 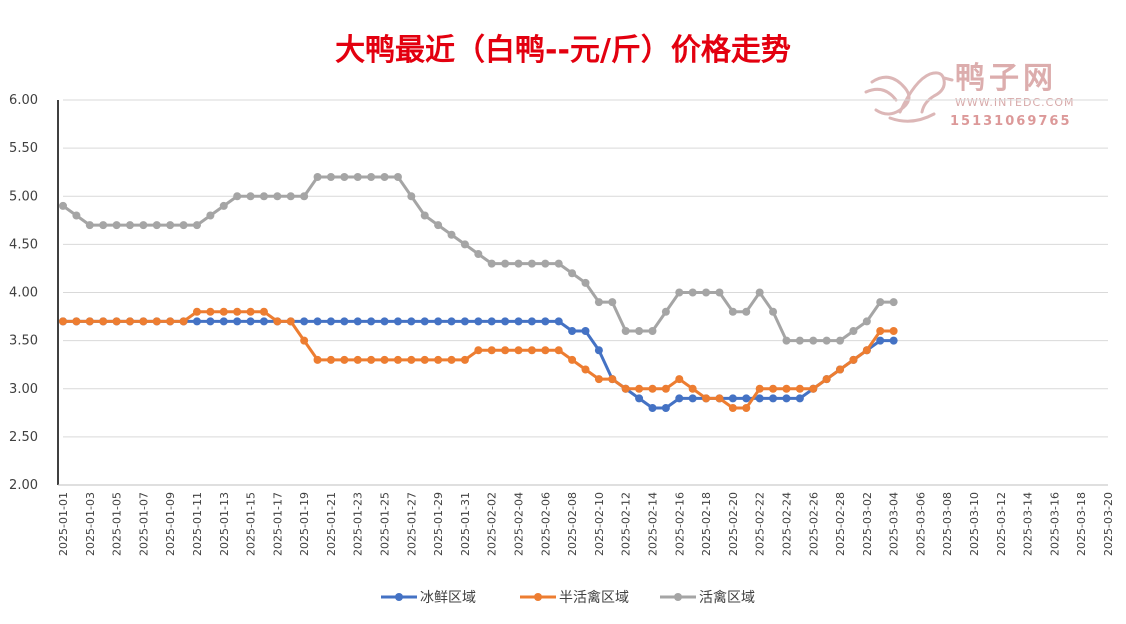 I want to click on x-tick-label: 2025-01-19, so click(x=304, y=524).